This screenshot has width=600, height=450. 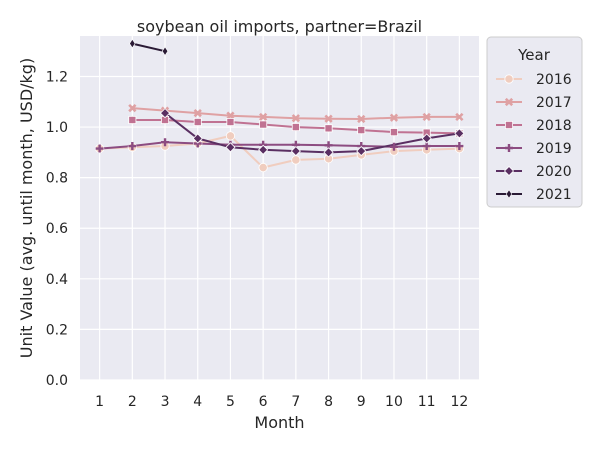 What do you see at coordinates (165, 402) in the screenshot?
I see `x-tick-label: 3` at bounding box center [165, 402].